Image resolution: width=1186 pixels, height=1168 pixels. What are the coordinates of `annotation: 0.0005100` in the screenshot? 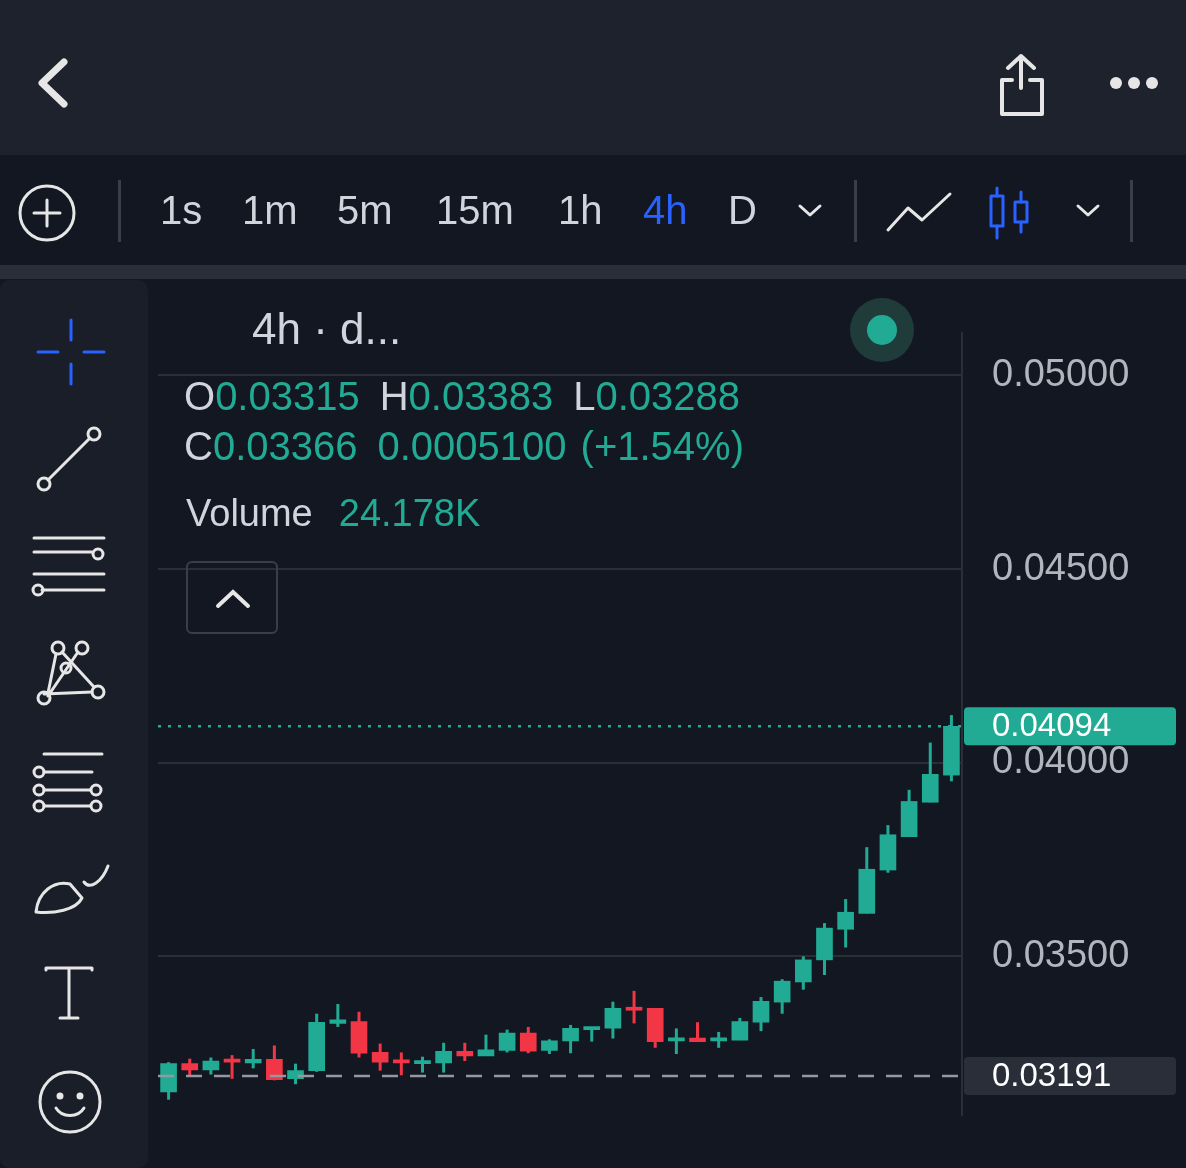 It's located at (472, 446).